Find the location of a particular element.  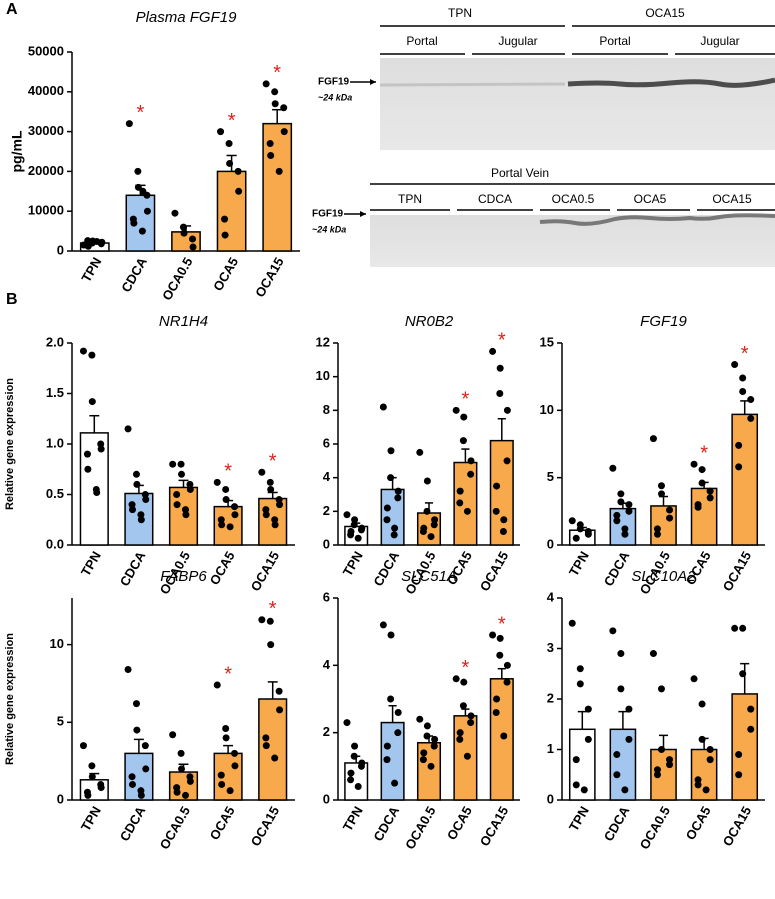

y-tick-label: 1.0 is located at coordinates (55, 442).